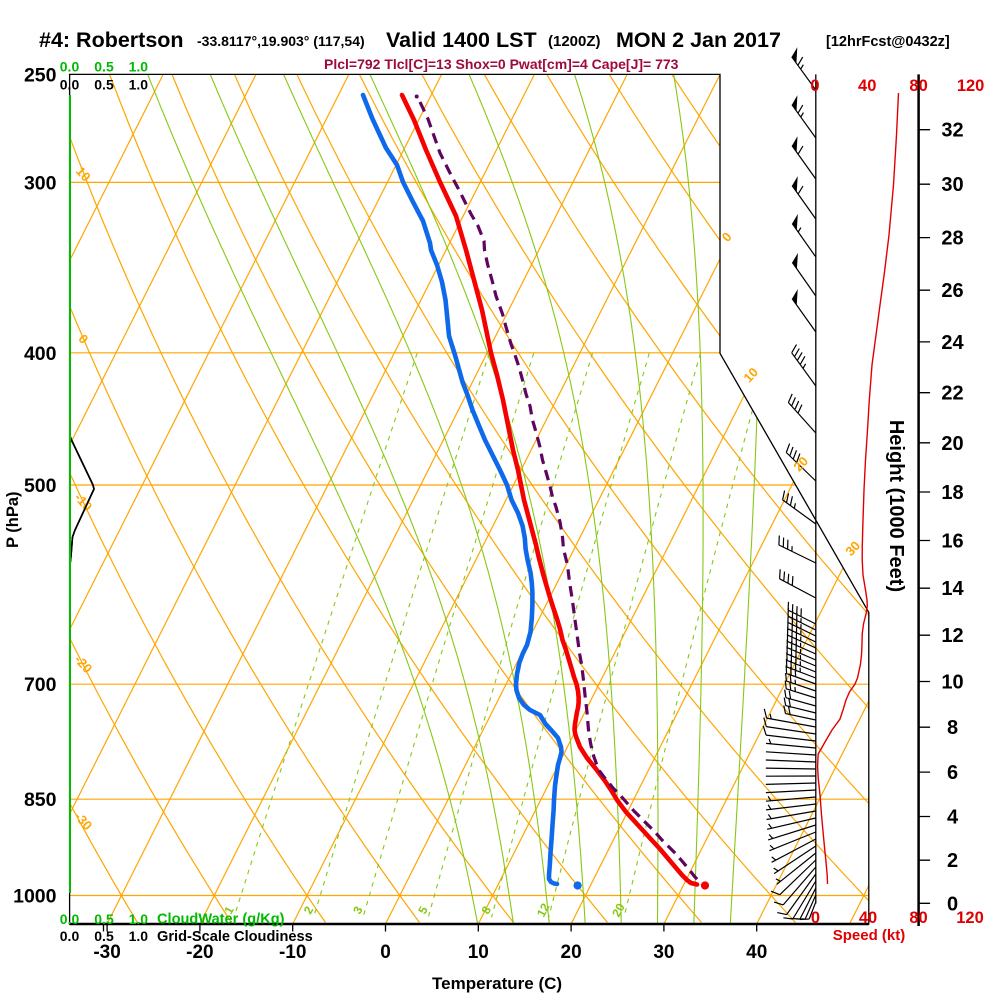 The height and width of the screenshot is (1000, 1000). Describe the element at coordinates (953, 817) in the screenshot. I see `svg-text: 4` at that location.